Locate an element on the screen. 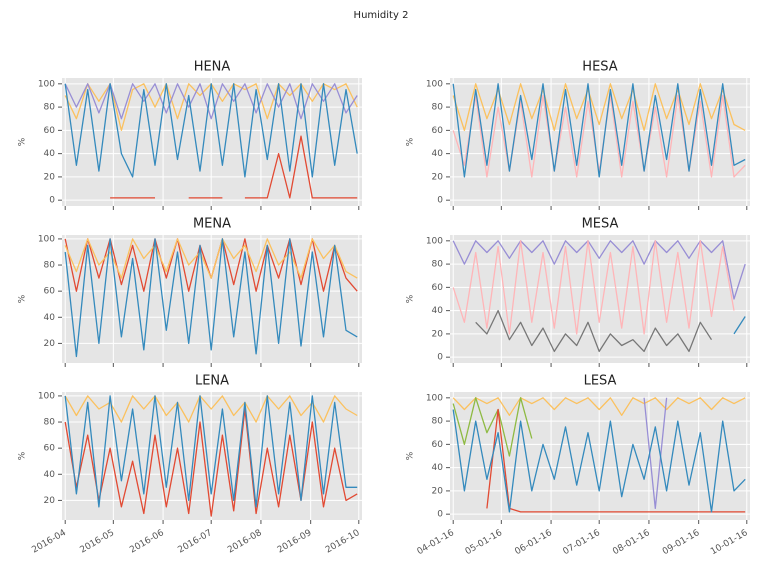  x-tick-label: 2016-10 is located at coordinates (343, 542).